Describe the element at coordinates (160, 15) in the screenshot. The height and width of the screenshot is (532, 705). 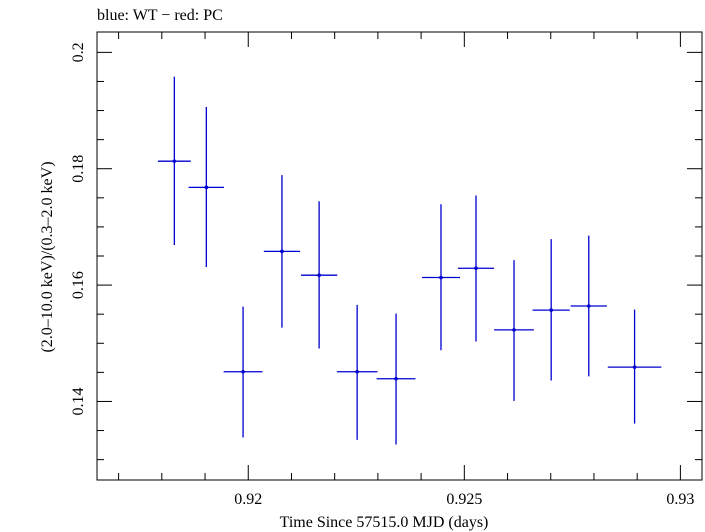
I see `chart-title: blue: WT − red: PC` at that location.